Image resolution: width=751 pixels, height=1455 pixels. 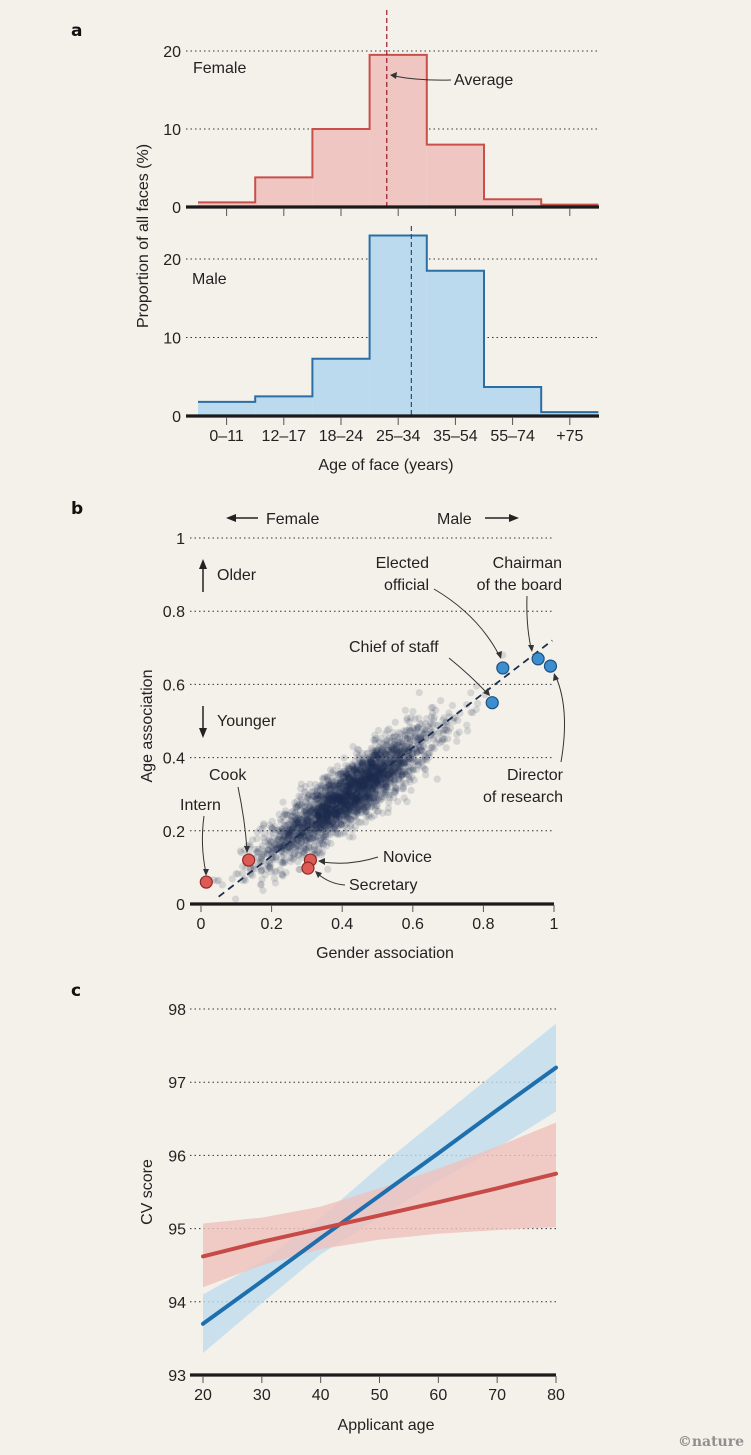 What do you see at coordinates (228, 575) in the screenshot?
I see `older-direction: Older` at bounding box center [228, 575].